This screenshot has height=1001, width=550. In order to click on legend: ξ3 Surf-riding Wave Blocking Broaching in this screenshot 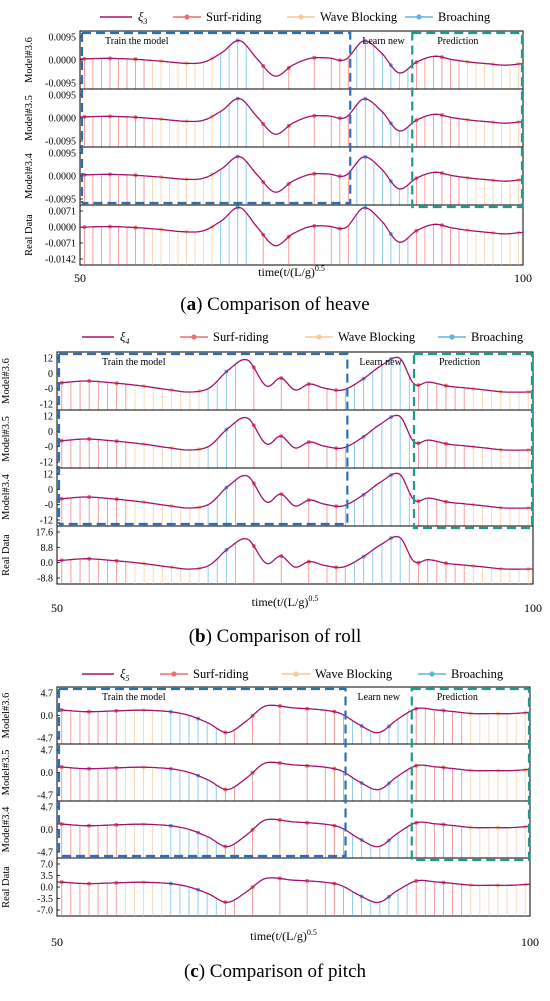, I will do `click(295, 18)`.